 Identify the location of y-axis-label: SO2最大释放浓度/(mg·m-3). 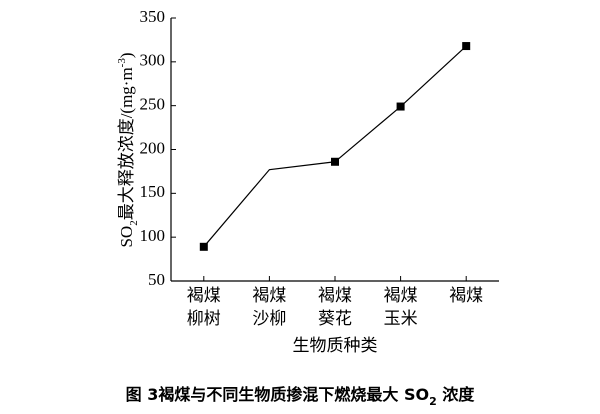
(128, 149).